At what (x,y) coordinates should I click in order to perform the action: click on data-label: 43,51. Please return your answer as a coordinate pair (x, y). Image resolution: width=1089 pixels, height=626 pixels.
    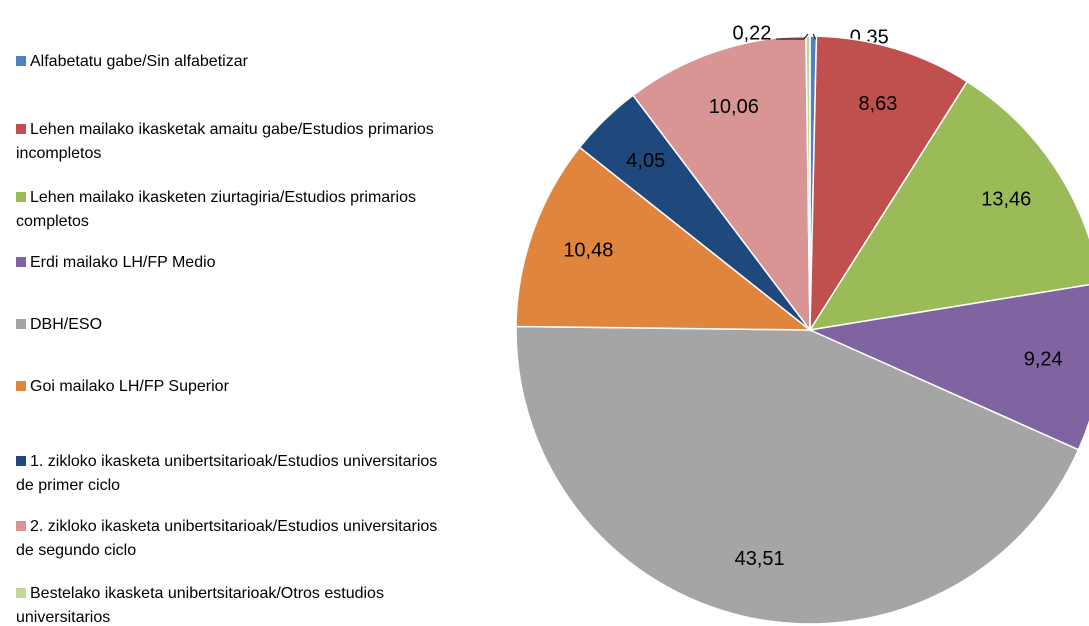
    Looking at the image, I should click on (760, 559).